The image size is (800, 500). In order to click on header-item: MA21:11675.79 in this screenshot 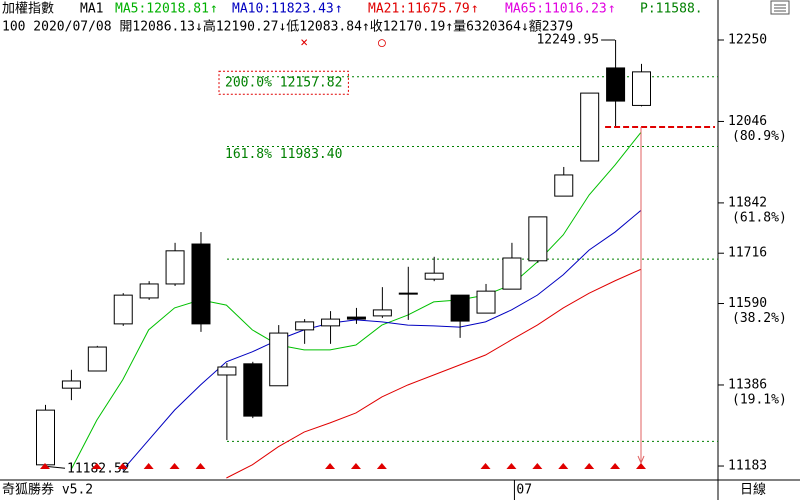, I will do `click(419, 9)`.